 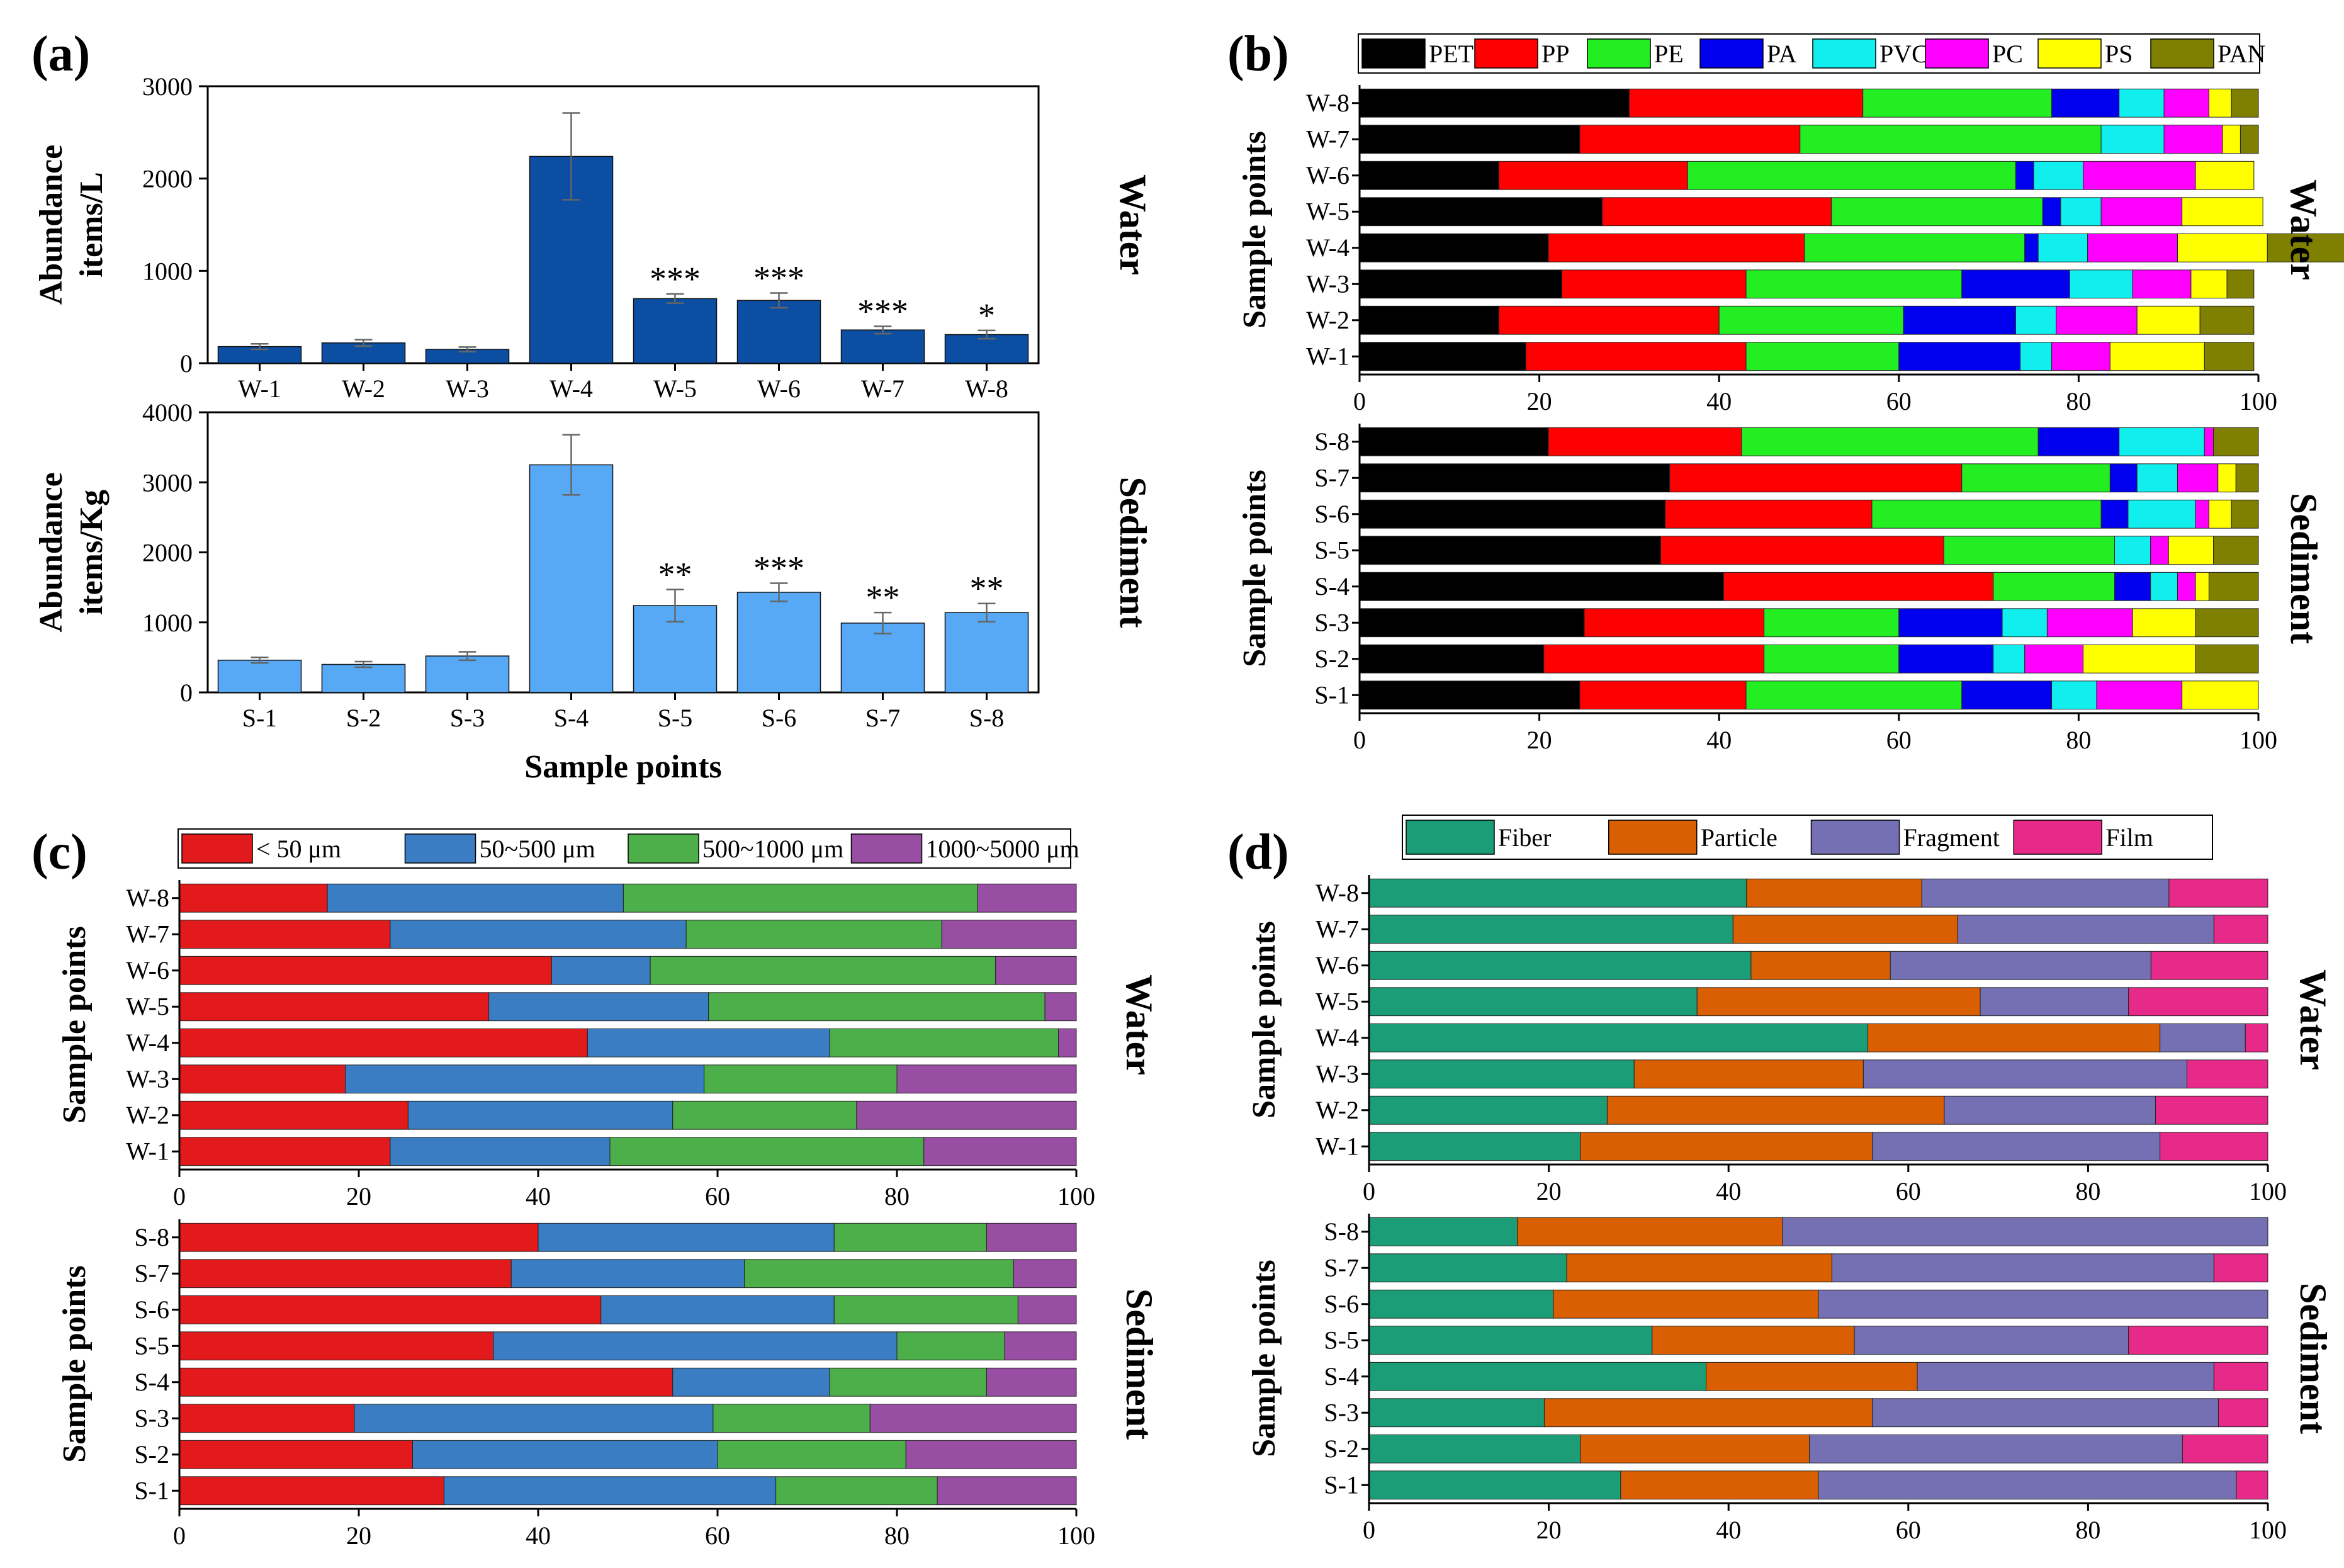 What do you see at coordinates (1782, 54) in the screenshot?
I see `b-water-legend-label: PA` at bounding box center [1782, 54].